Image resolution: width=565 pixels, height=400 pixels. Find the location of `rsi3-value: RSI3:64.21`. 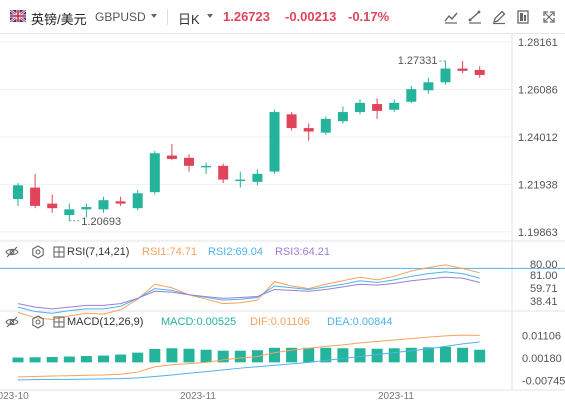

rsi3-value: RSI3:64.21 is located at coordinates (303, 252).